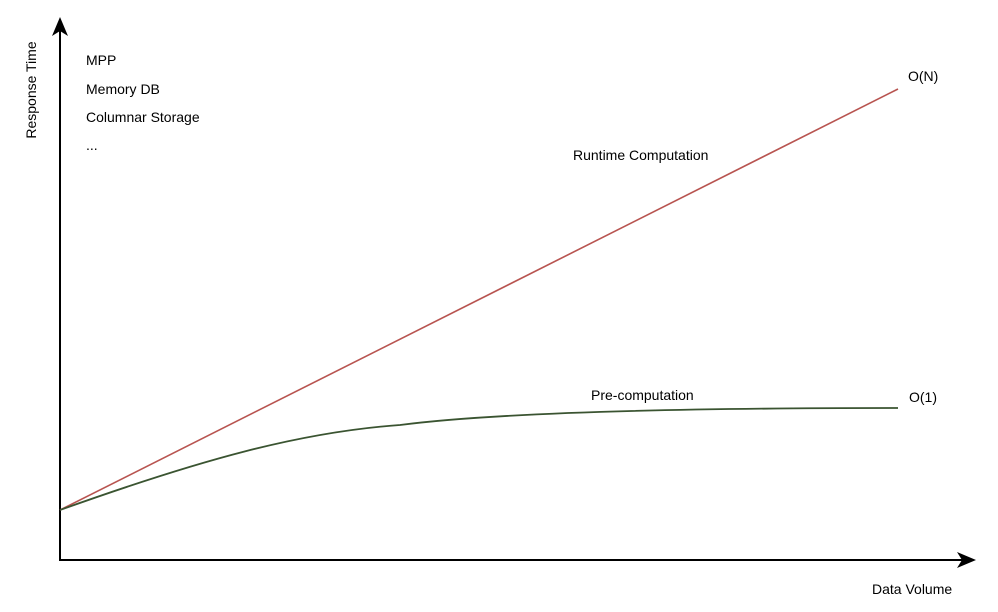 This screenshot has width=998, height=612. What do you see at coordinates (101, 60) in the screenshot?
I see `technology-item-mpp: MPP` at bounding box center [101, 60].